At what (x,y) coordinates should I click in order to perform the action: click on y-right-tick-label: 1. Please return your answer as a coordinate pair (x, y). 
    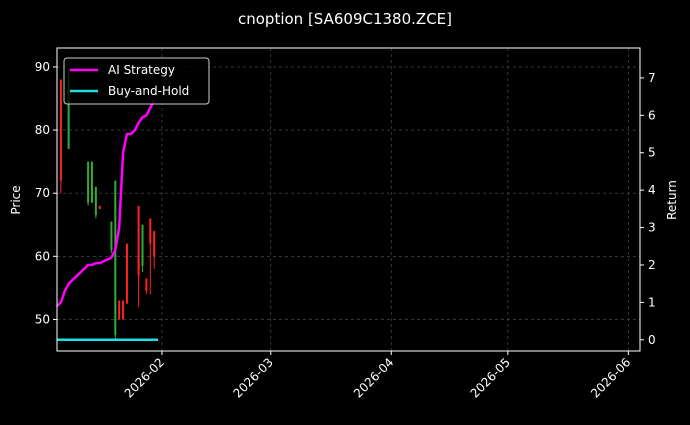
    Looking at the image, I should click on (652, 302).